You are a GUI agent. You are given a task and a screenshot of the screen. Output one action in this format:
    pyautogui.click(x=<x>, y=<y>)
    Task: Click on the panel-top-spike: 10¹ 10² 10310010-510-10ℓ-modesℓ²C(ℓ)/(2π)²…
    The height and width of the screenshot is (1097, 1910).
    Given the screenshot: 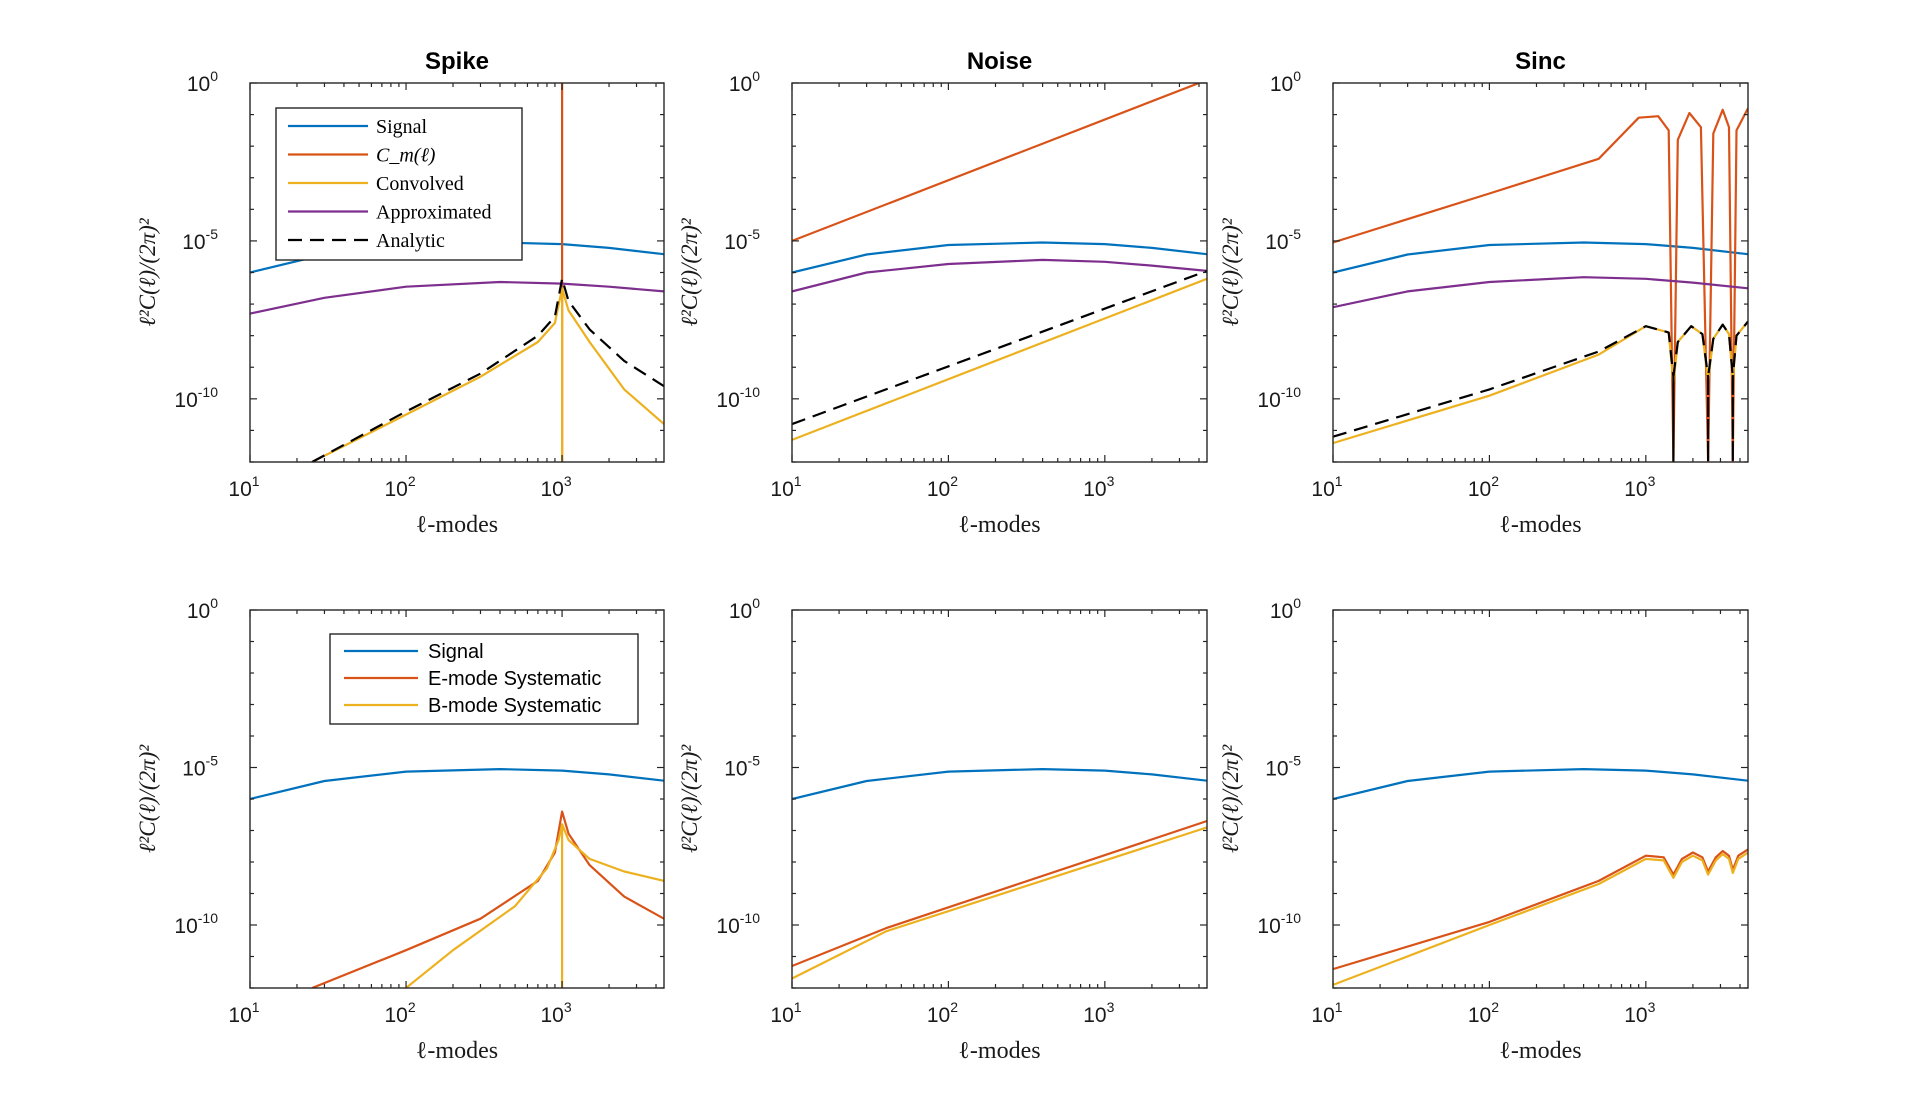 What is the action you would take?
    pyautogui.click(x=400, y=293)
    